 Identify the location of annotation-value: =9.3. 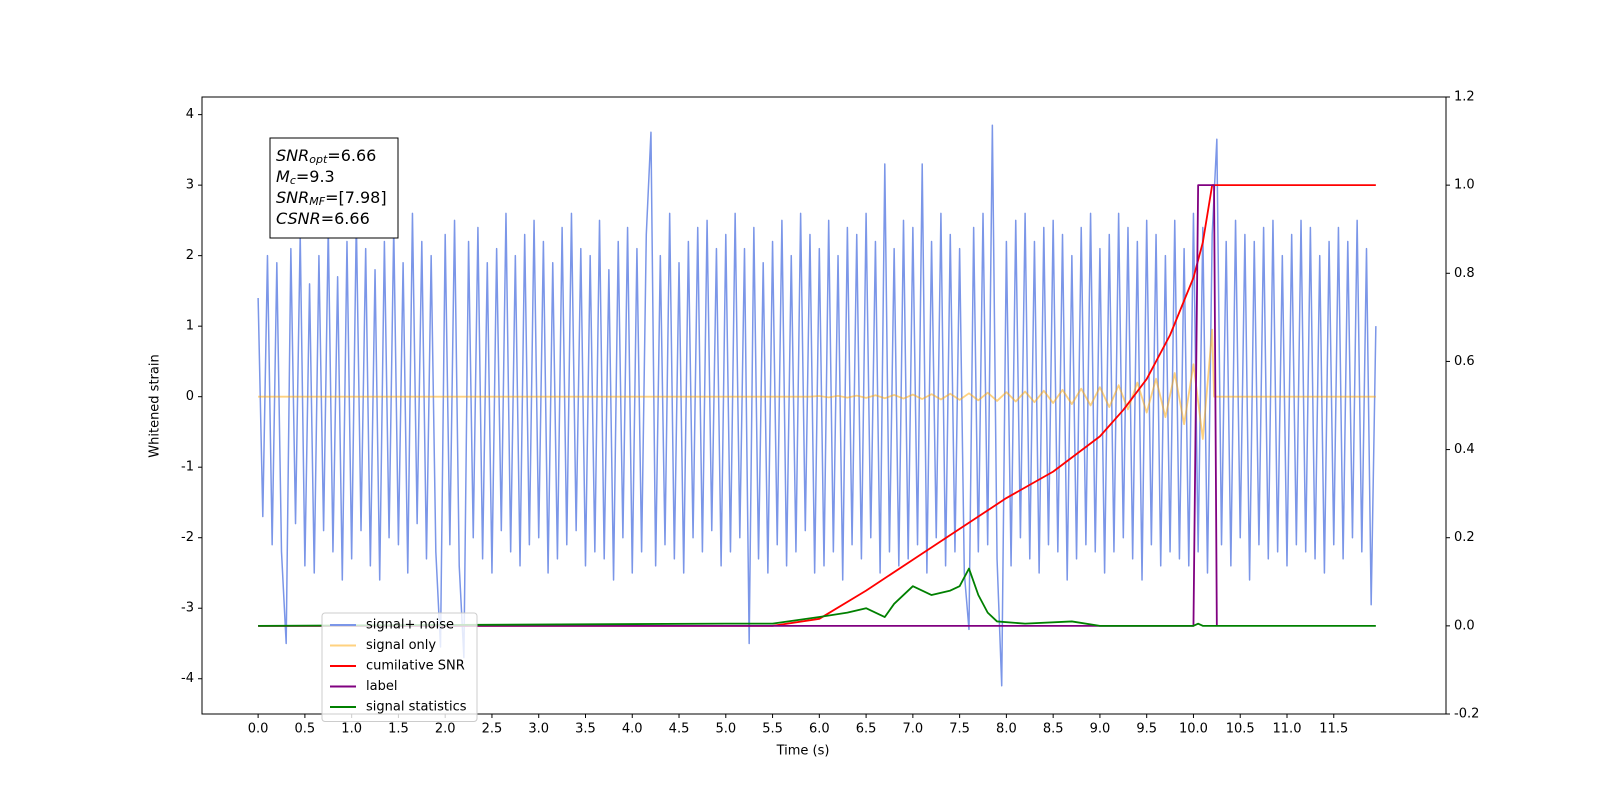
(315, 176).